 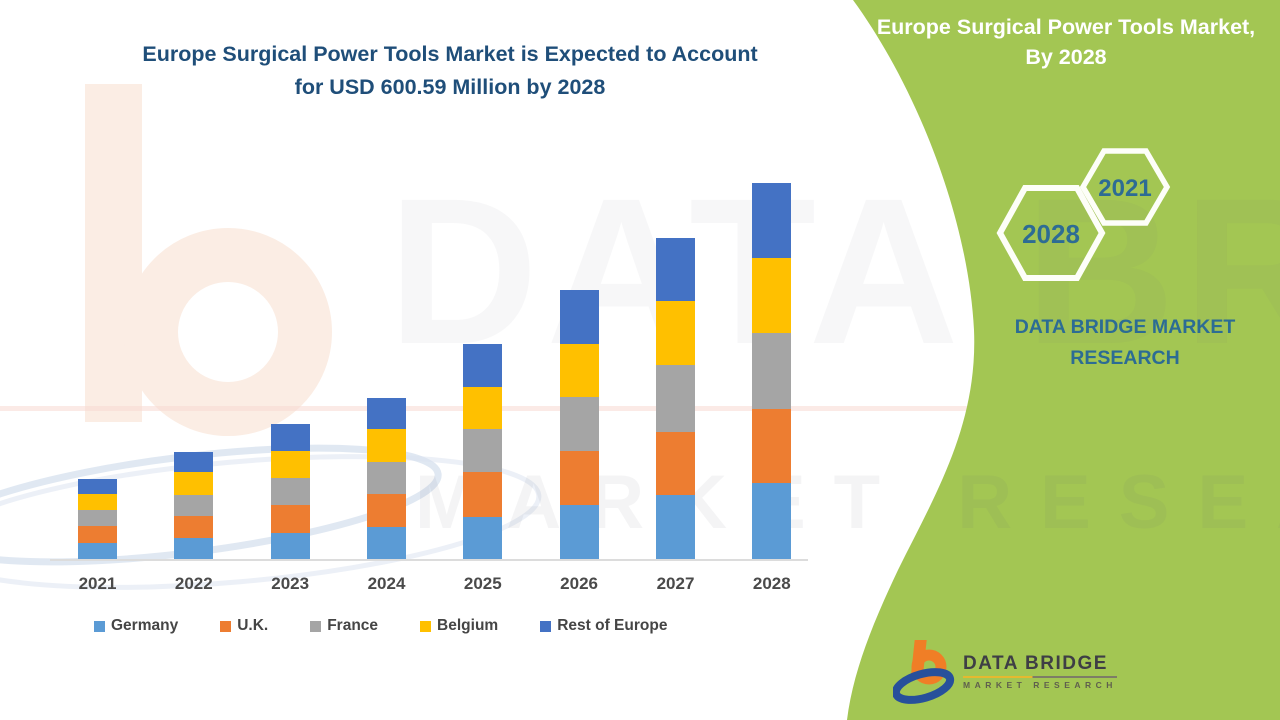 I want to click on legend-label: U.K., so click(x=253, y=625).